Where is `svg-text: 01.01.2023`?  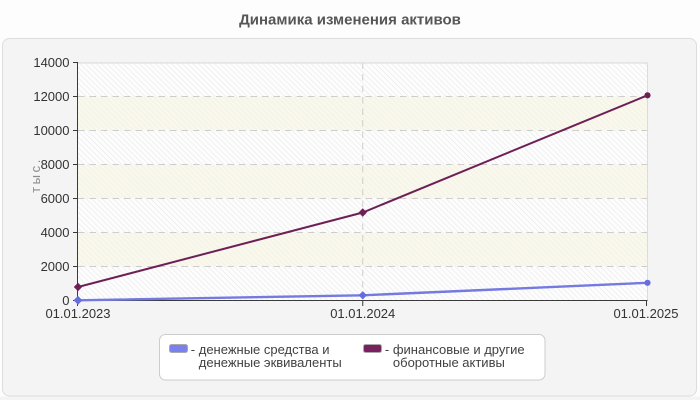
svg-text: 01.01.2023 is located at coordinates (77, 313).